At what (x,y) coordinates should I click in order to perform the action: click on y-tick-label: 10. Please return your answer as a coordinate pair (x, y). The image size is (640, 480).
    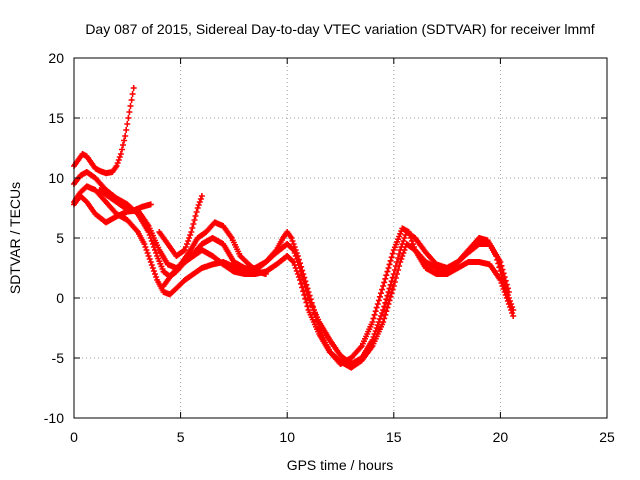
    Looking at the image, I should click on (56, 178).